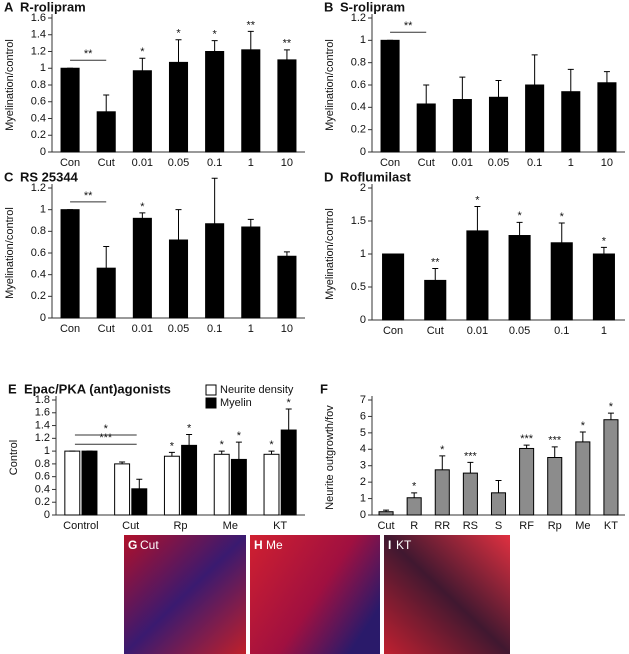 The width and height of the screenshot is (629, 654). I want to click on legend-label: Neurite density, so click(257, 390).